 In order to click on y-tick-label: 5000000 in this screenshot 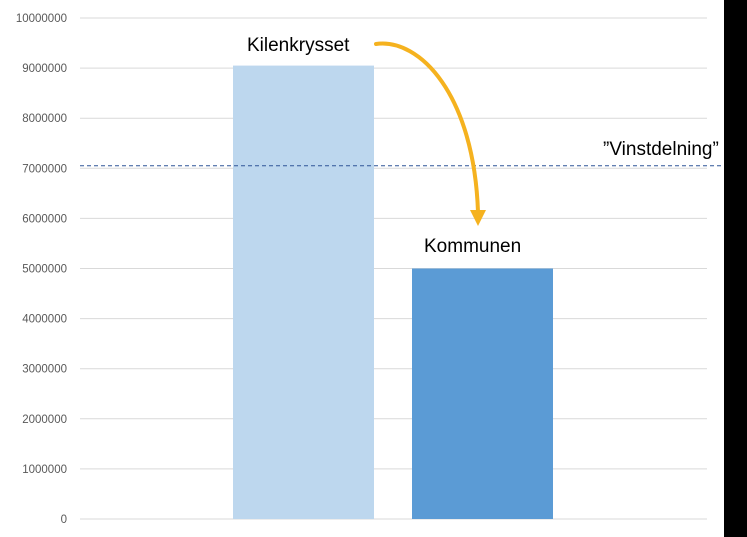, I will do `click(44, 270)`.